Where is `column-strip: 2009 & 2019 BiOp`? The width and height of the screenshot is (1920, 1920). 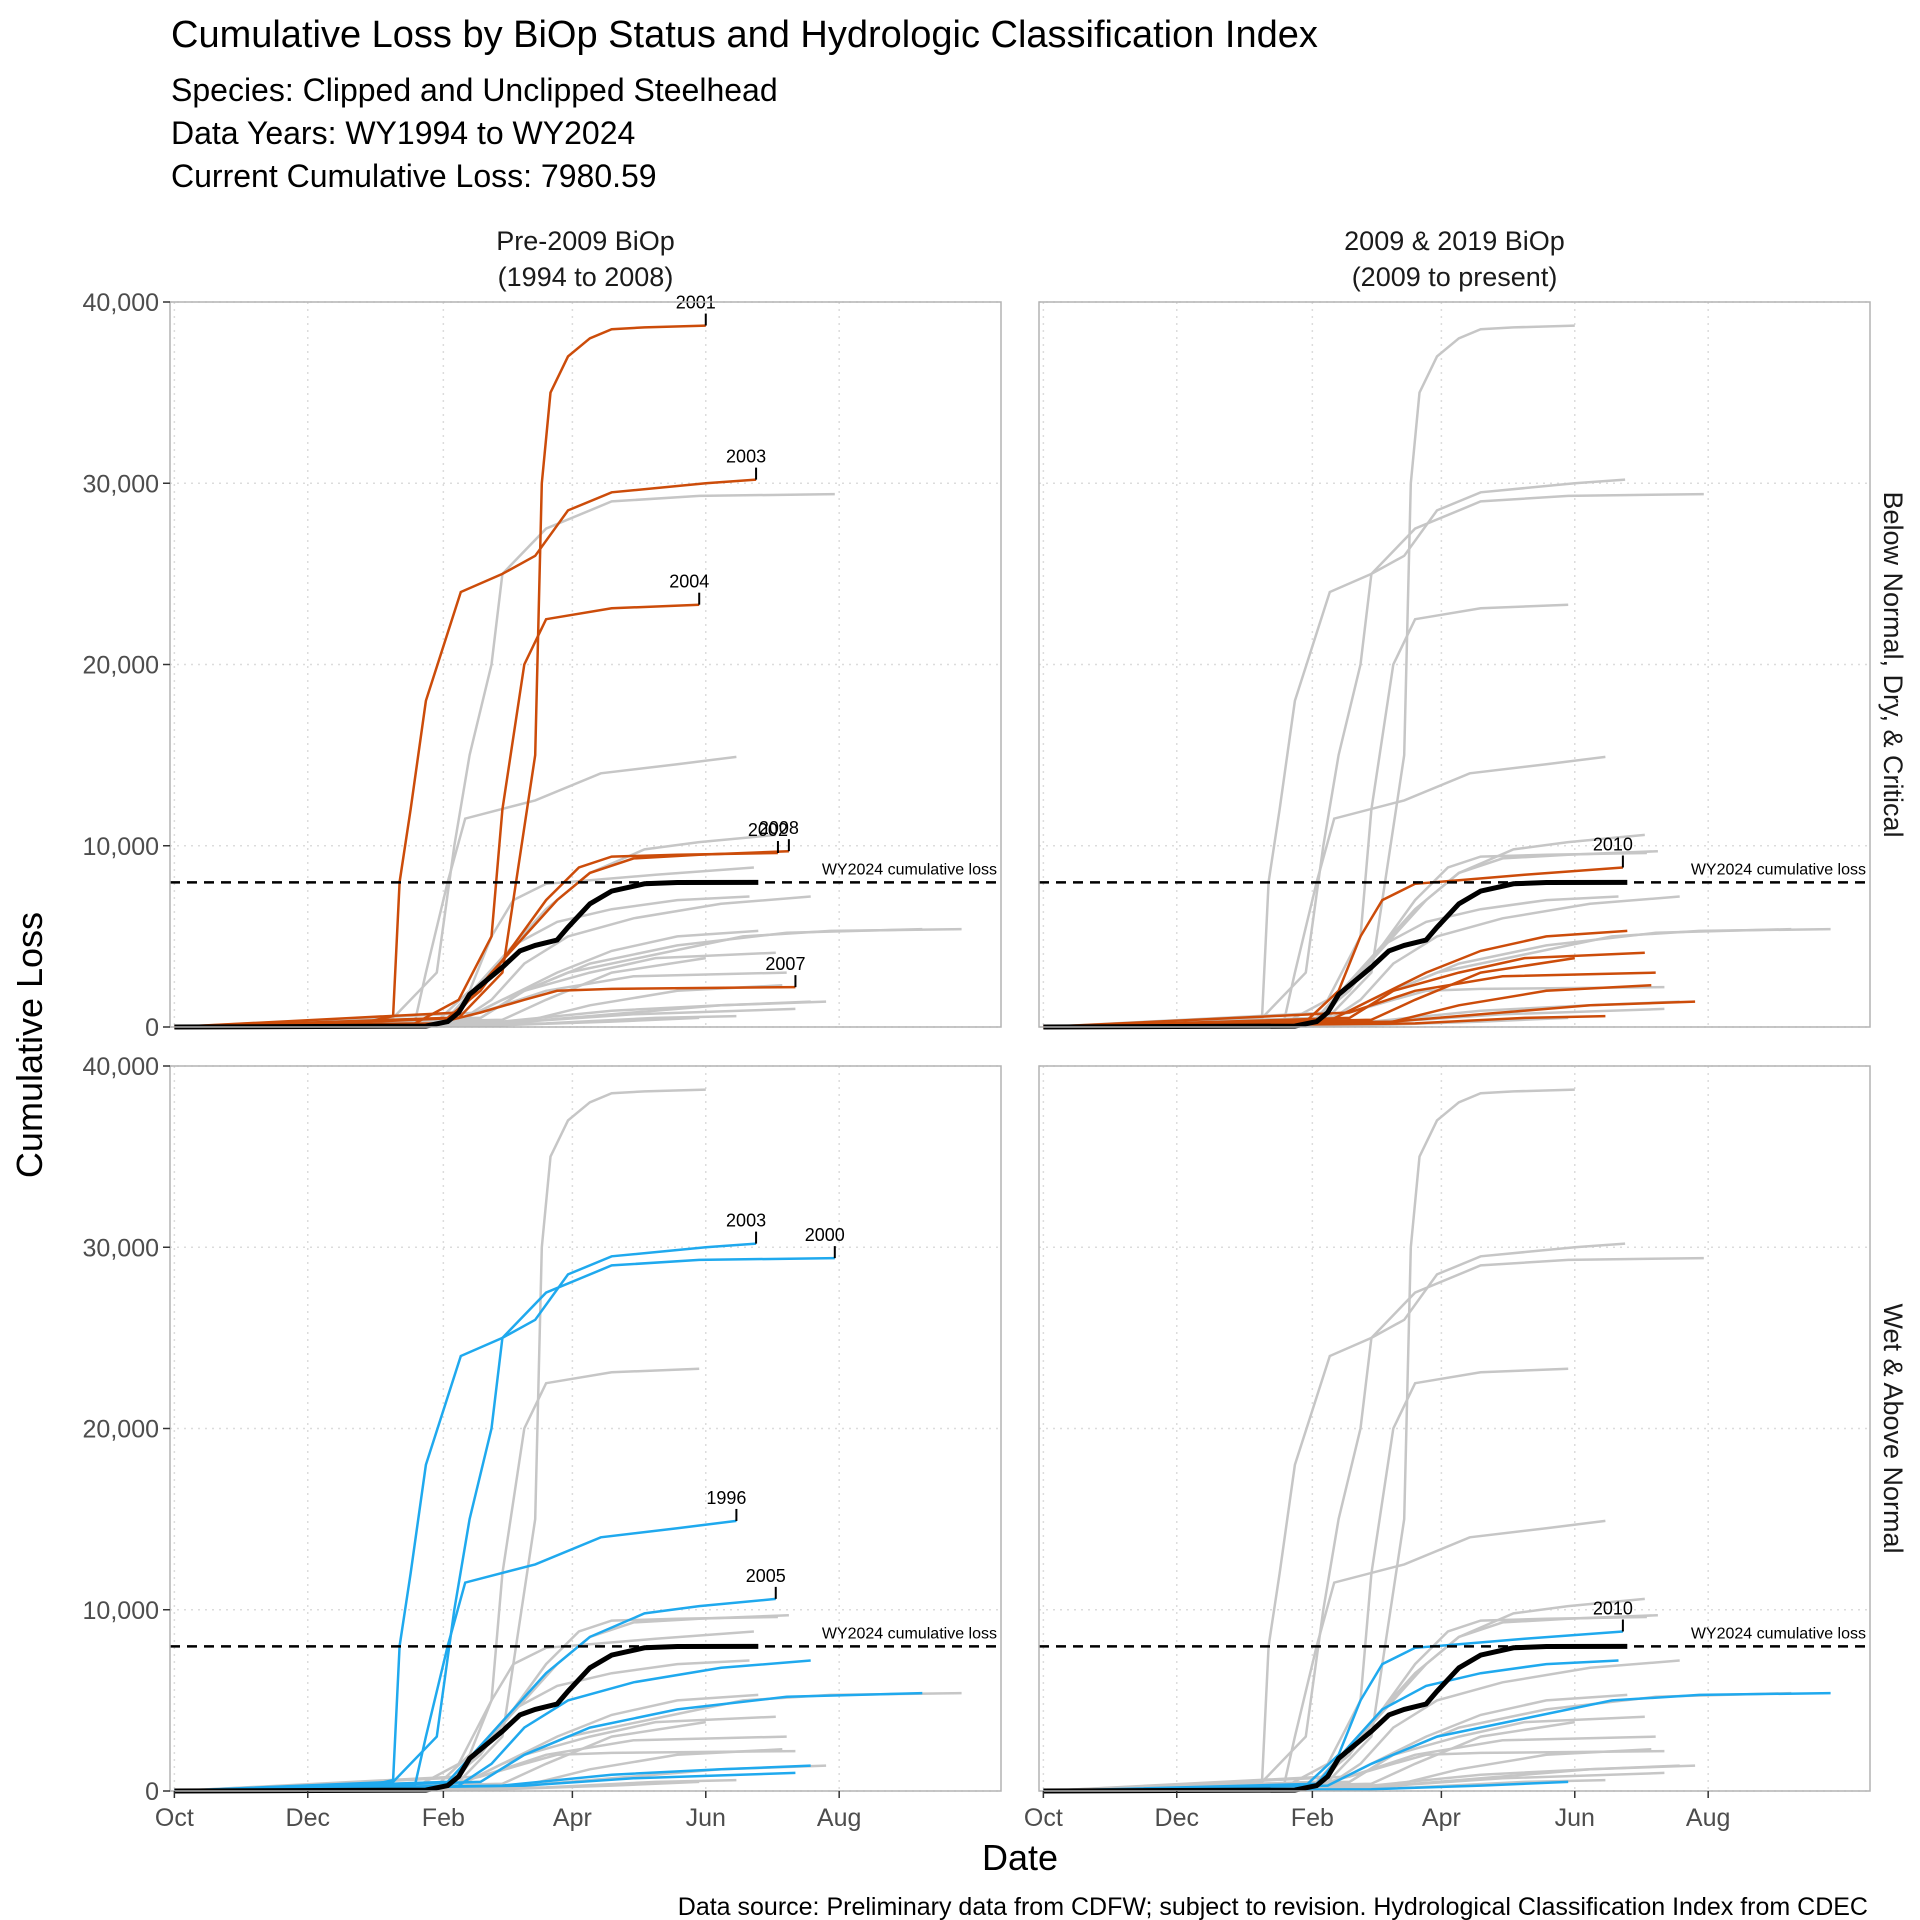
column-strip: 2009 & 2019 BiOp is located at coordinates (1454, 241).